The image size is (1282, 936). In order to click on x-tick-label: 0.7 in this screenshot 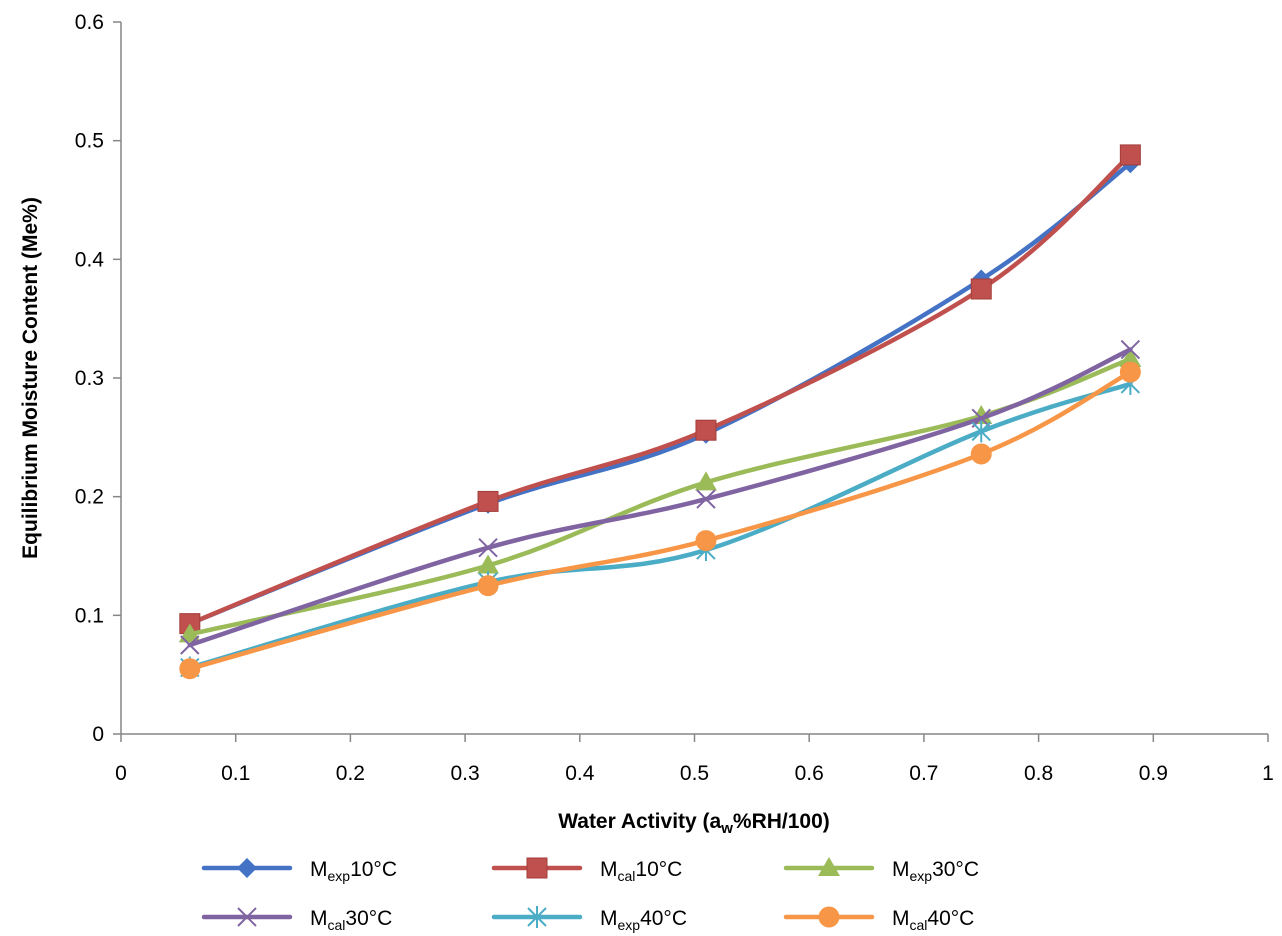, I will do `click(923, 773)`.